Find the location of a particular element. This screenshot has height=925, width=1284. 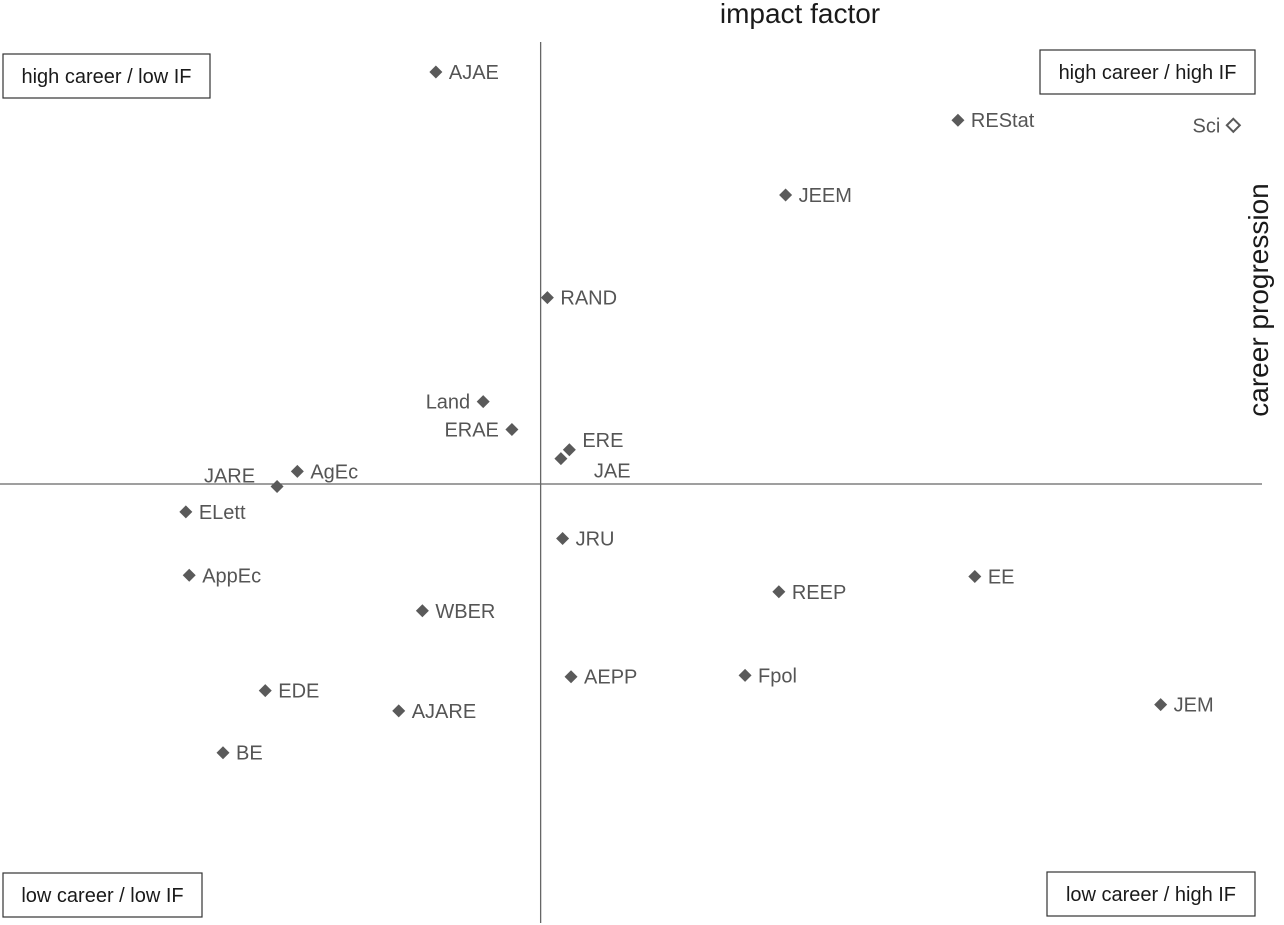

point-label: REStat is located at coordinates (1003, 121).